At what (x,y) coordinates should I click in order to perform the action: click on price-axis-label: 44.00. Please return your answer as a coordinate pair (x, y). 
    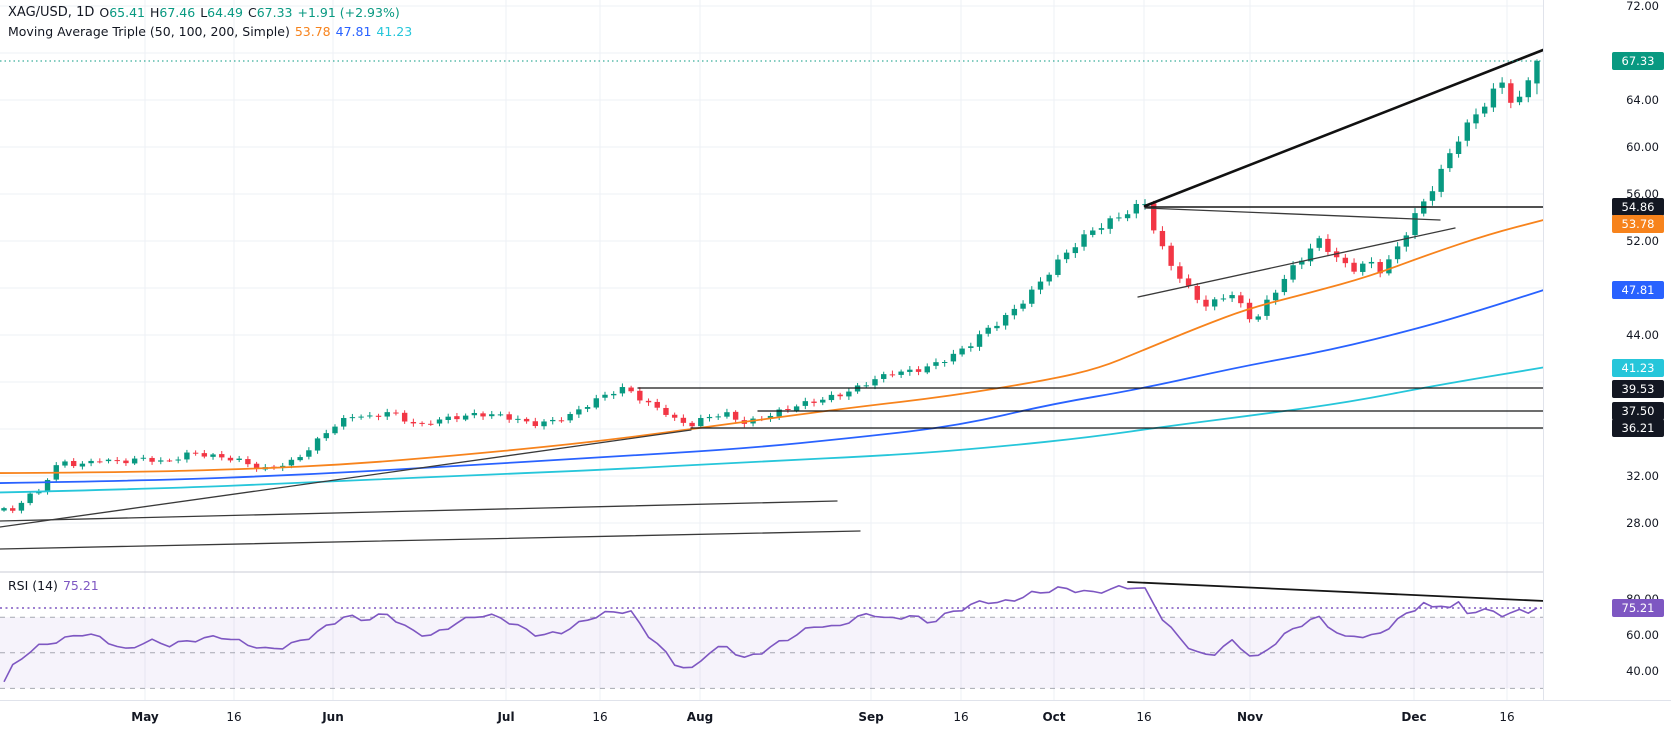
    Looking at the image, I should click on (1642, 335).